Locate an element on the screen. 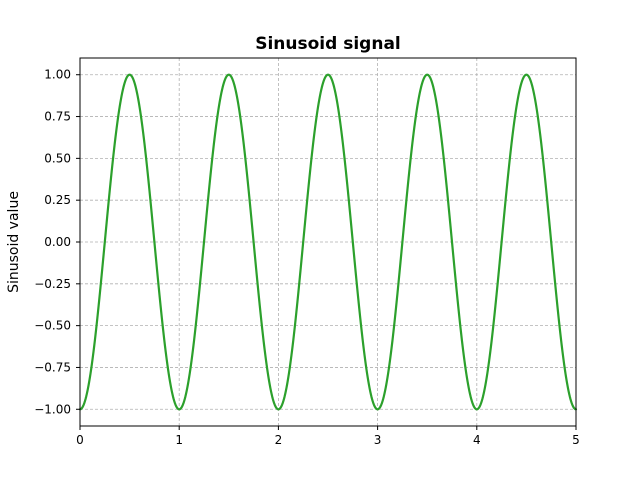 Image resolution: width=640 pixels, height=480 pixels. x-axis-ticks: 0 1 2 3 4 5 is located at coordinates (328, 436).